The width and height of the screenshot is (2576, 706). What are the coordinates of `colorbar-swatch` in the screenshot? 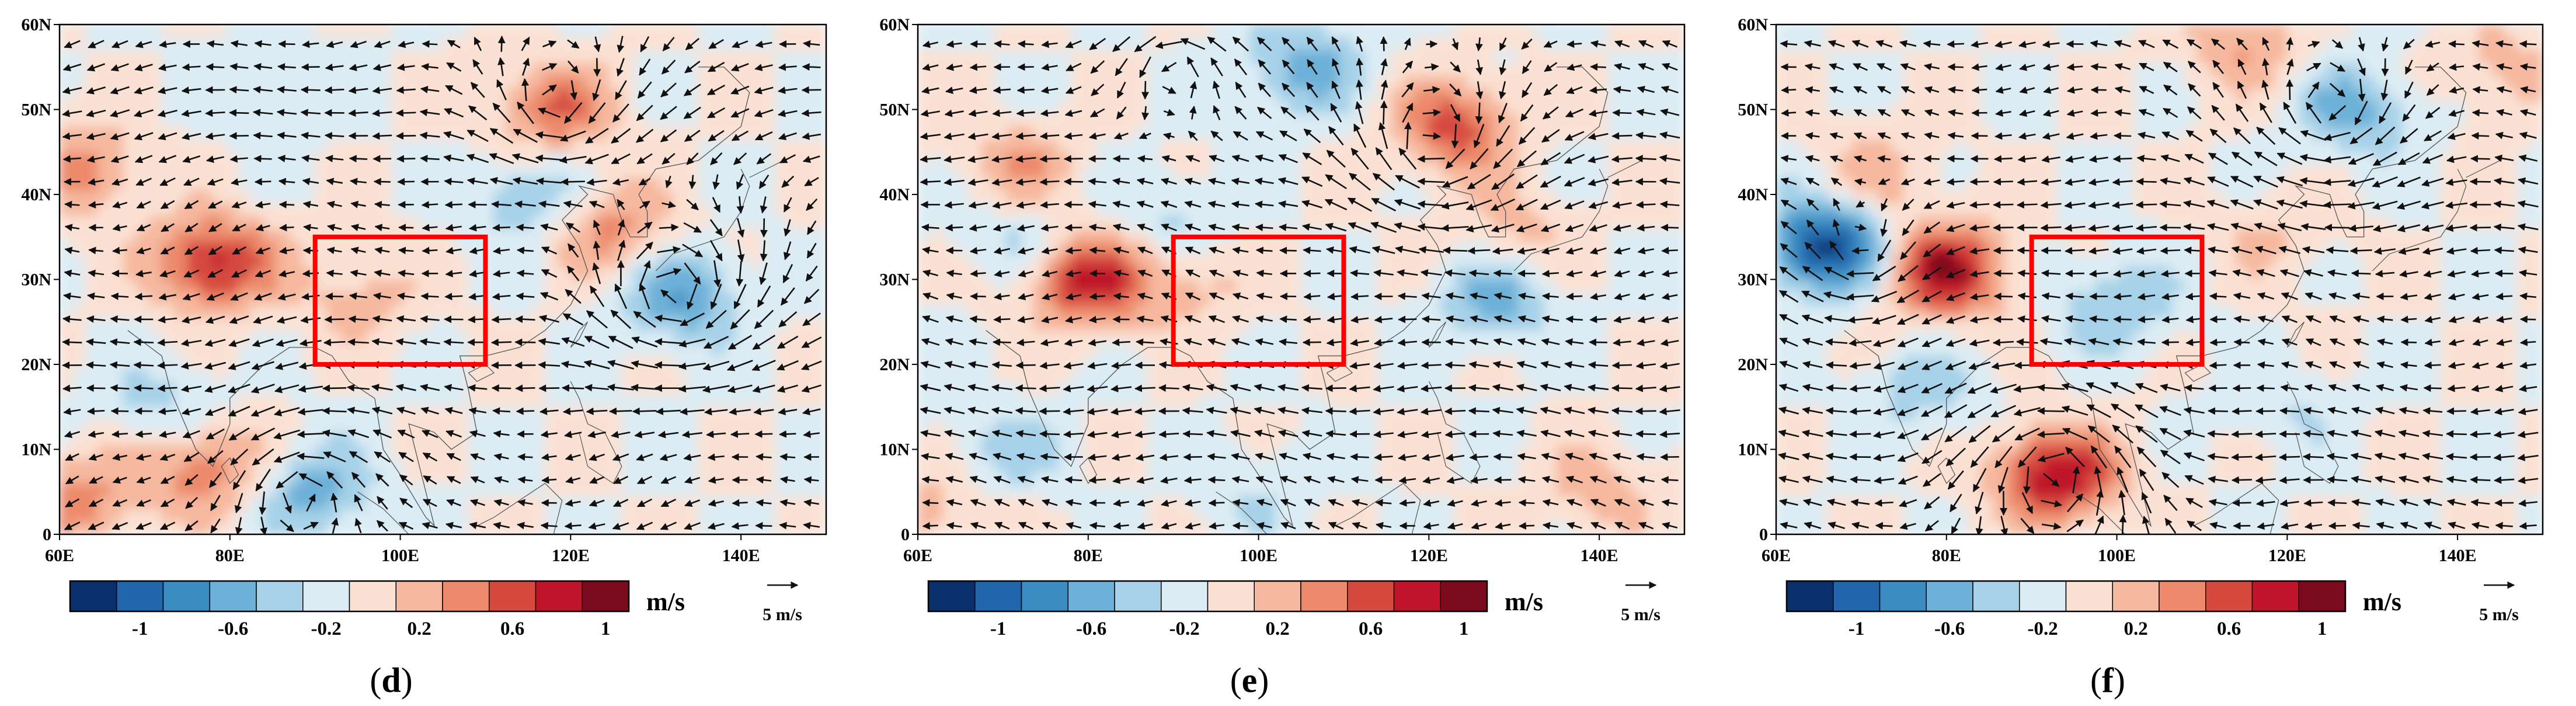 It's located at (93, 596).